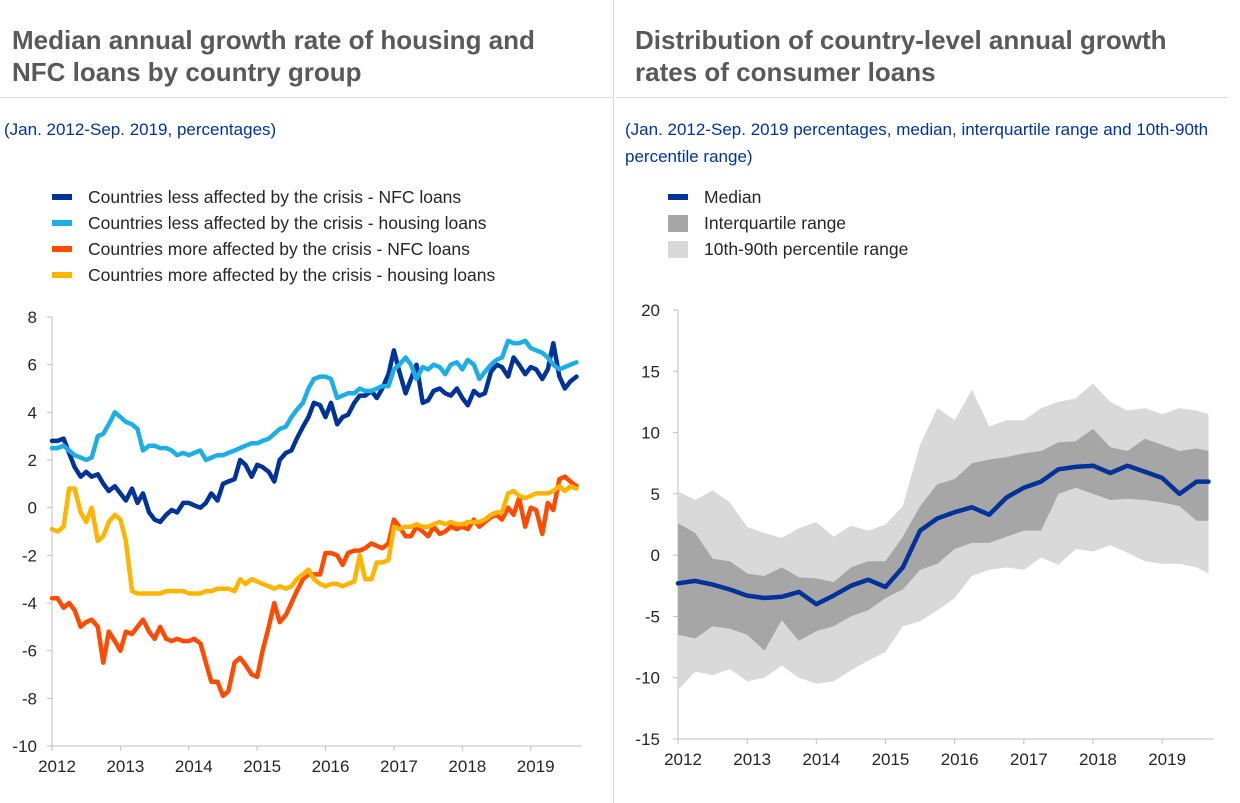 This screenshot has height=803, width=1240. What do you see at coordinates (306, 97) in the screenshot?
I see `left-title-divider` at bounding box center [306, 97].